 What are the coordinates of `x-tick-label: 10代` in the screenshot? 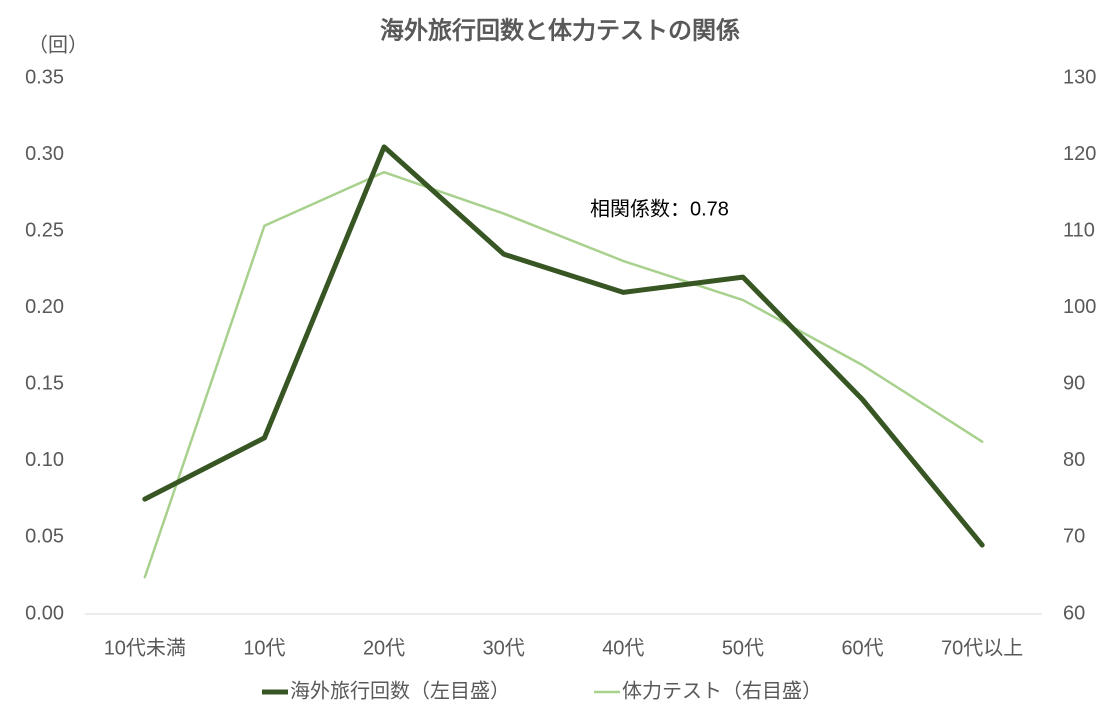 It's located at (264, 647).